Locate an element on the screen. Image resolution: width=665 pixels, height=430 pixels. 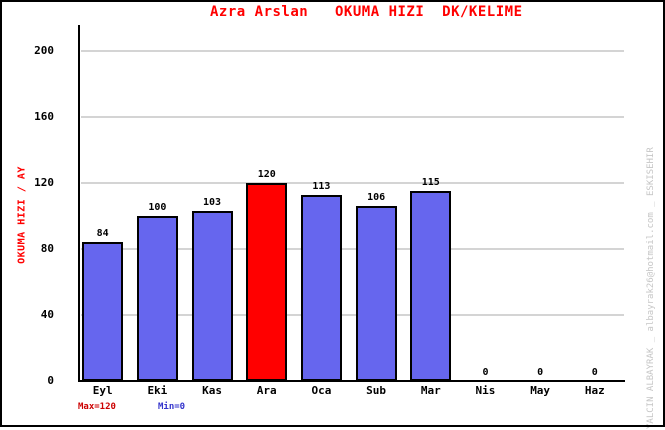
x-tick-label-ara: Ara is located at coordinates (266, 390).